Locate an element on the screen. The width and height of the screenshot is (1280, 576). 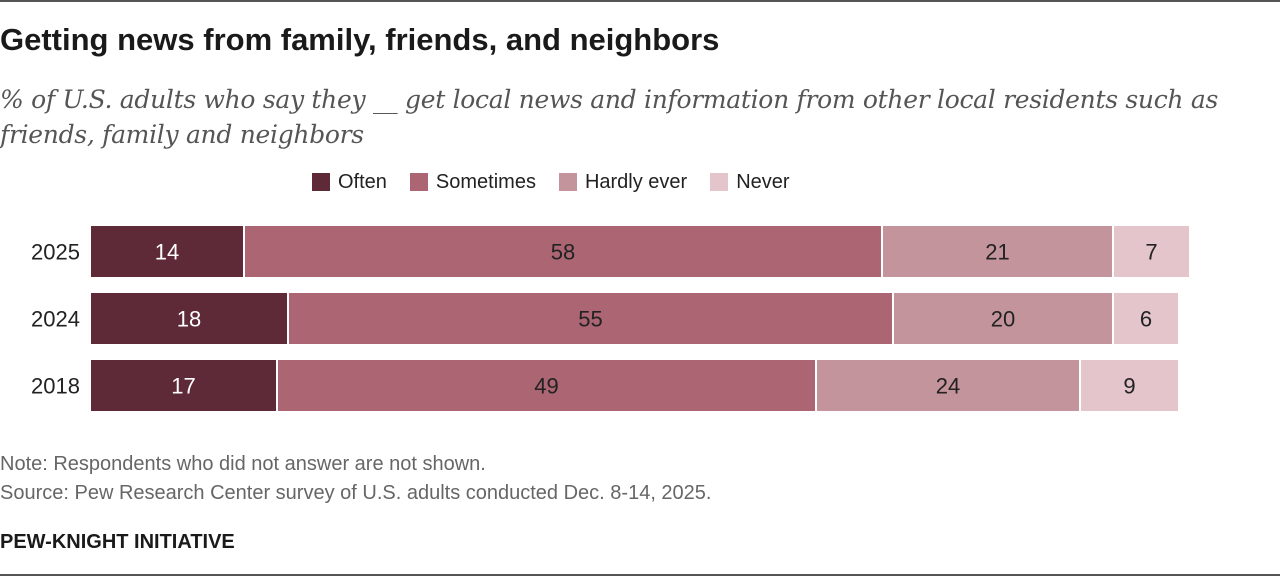
legend-label-never: Never is located at coordinates (763, 181).